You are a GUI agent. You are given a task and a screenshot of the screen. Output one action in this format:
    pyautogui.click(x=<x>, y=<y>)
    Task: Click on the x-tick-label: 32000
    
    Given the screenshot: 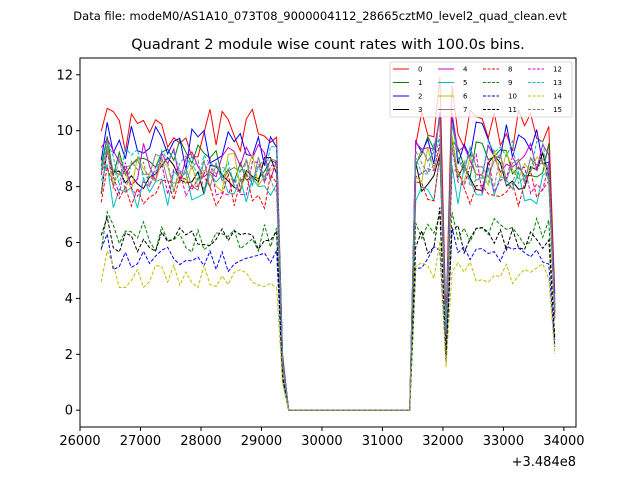 What is the action you would take?
    pyautogui.click(x=442, y=441)
    